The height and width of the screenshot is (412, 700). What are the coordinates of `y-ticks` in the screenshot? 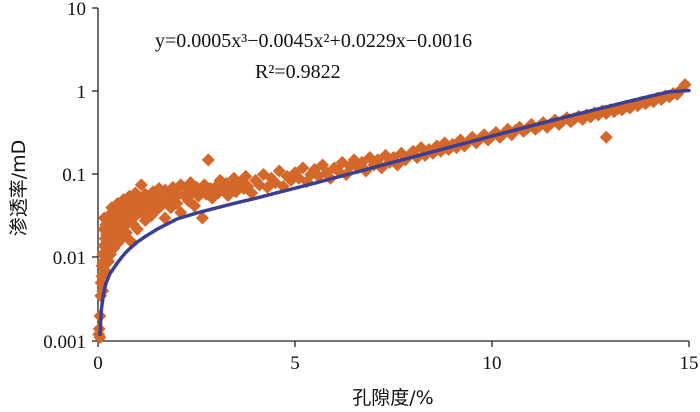 It's located at (95, 174).